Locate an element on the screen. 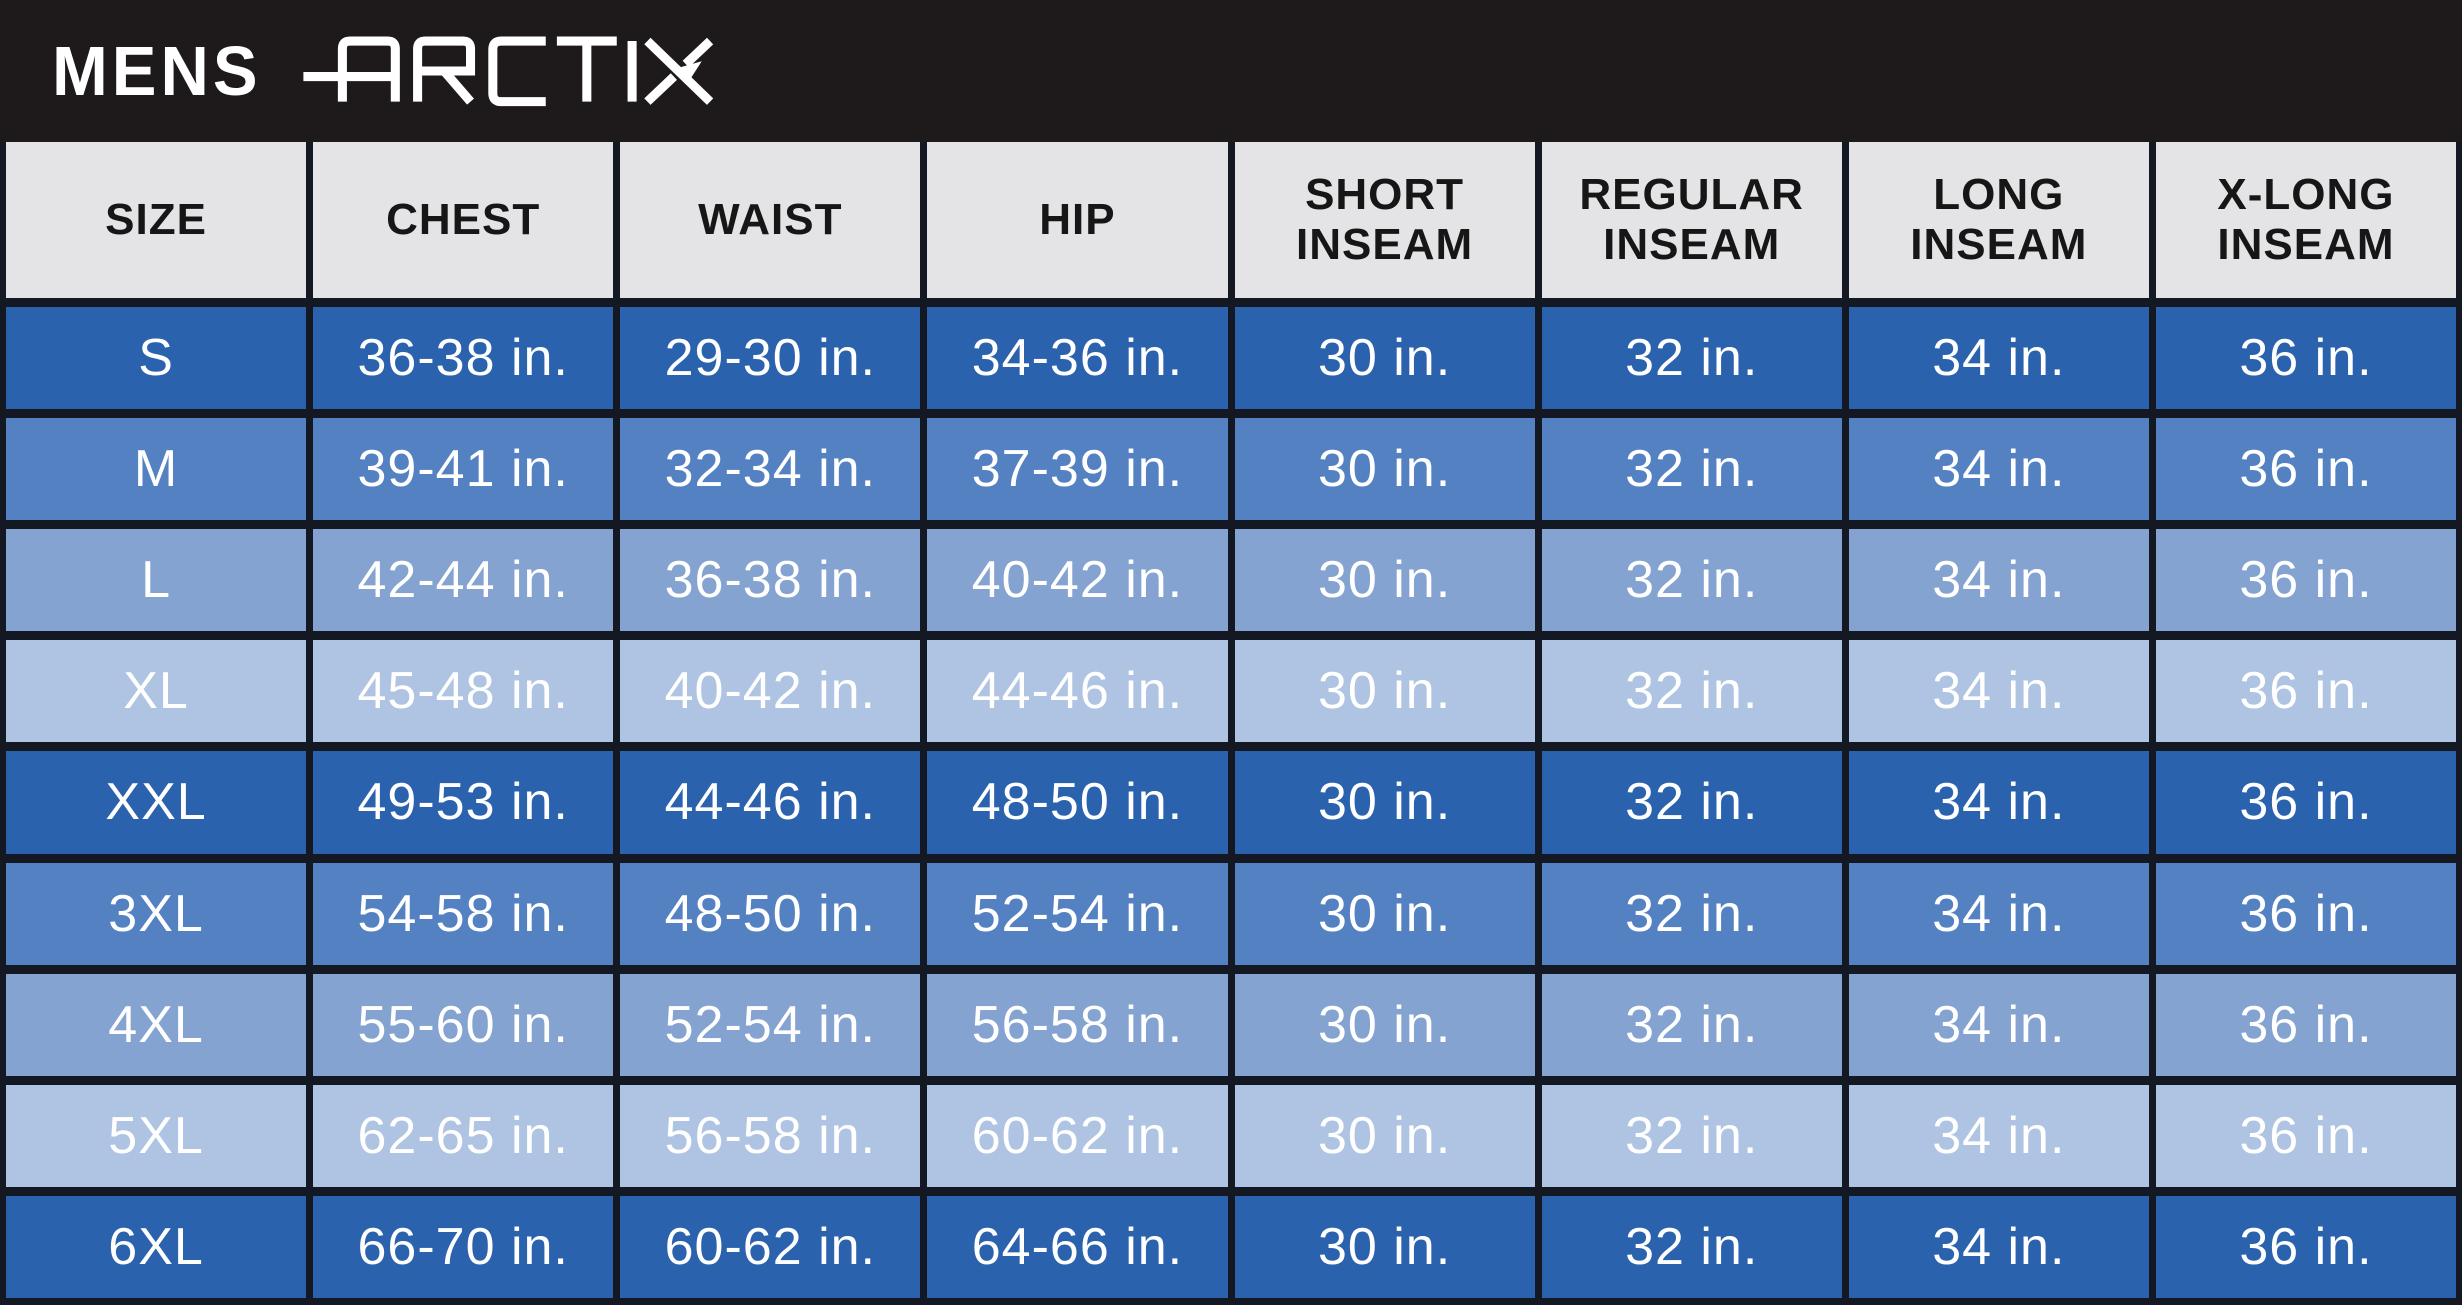  value-cell: 62-65 in. is located at coordinates (463, 1135).